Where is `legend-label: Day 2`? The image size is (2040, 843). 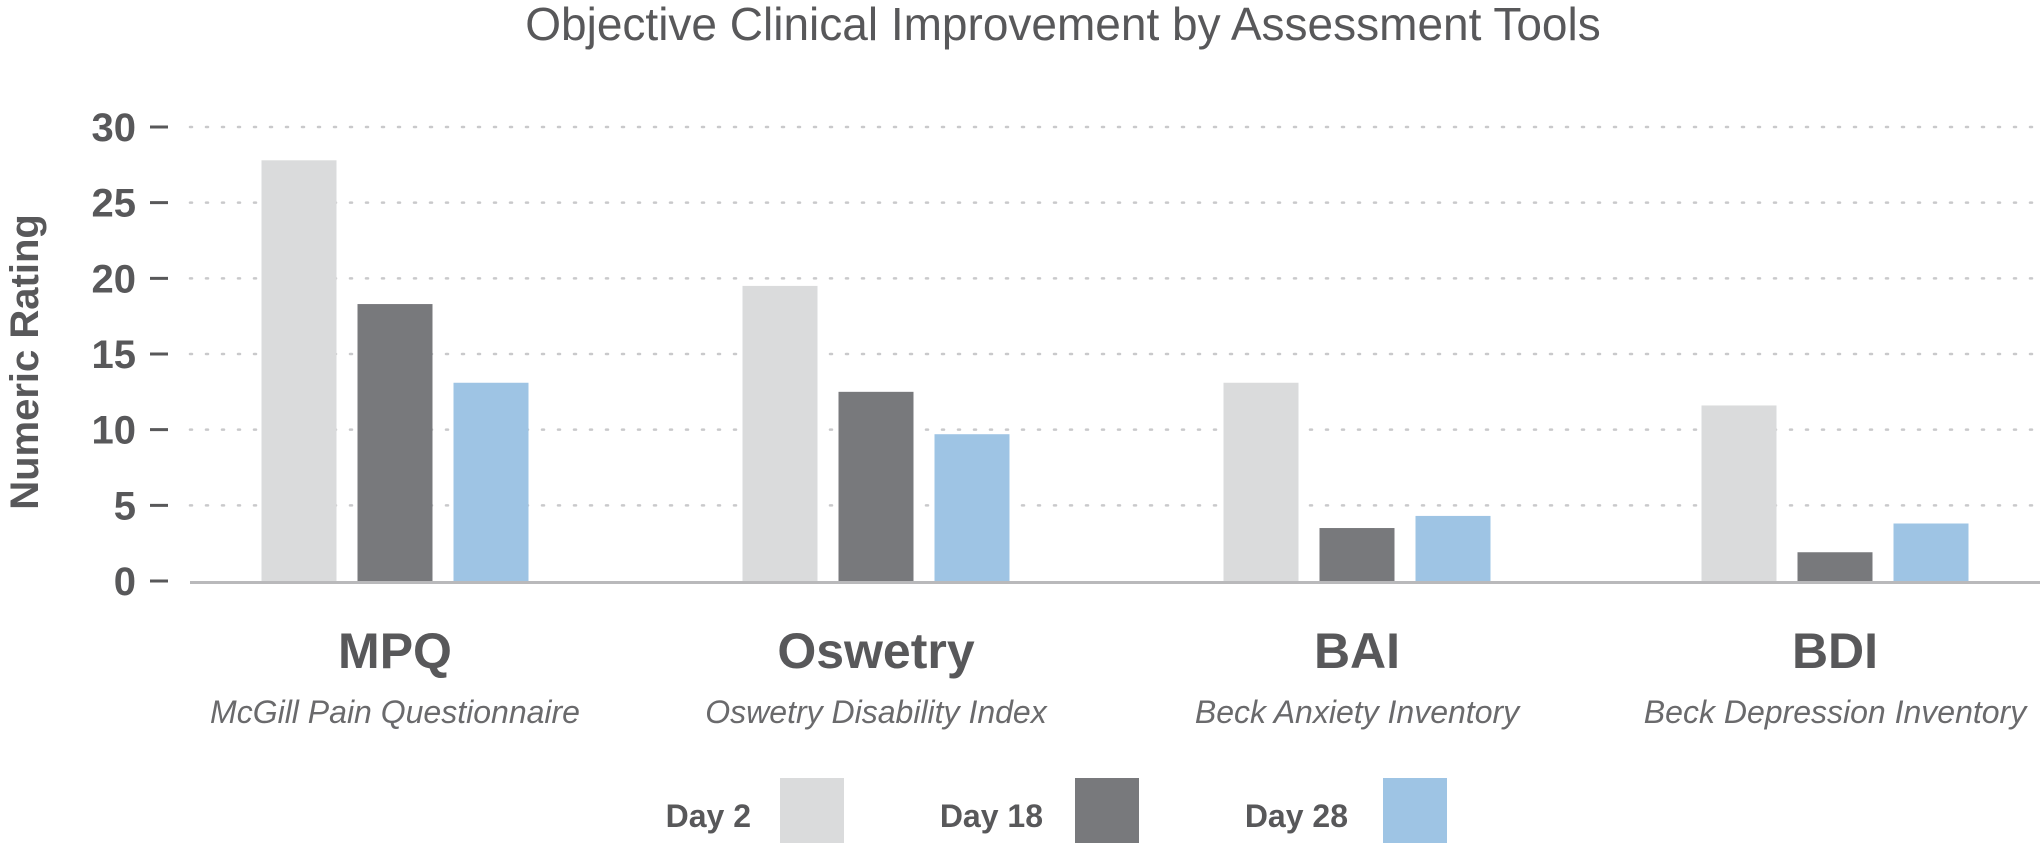 legend-label: Day 2 is located at coordinates (708, 816).